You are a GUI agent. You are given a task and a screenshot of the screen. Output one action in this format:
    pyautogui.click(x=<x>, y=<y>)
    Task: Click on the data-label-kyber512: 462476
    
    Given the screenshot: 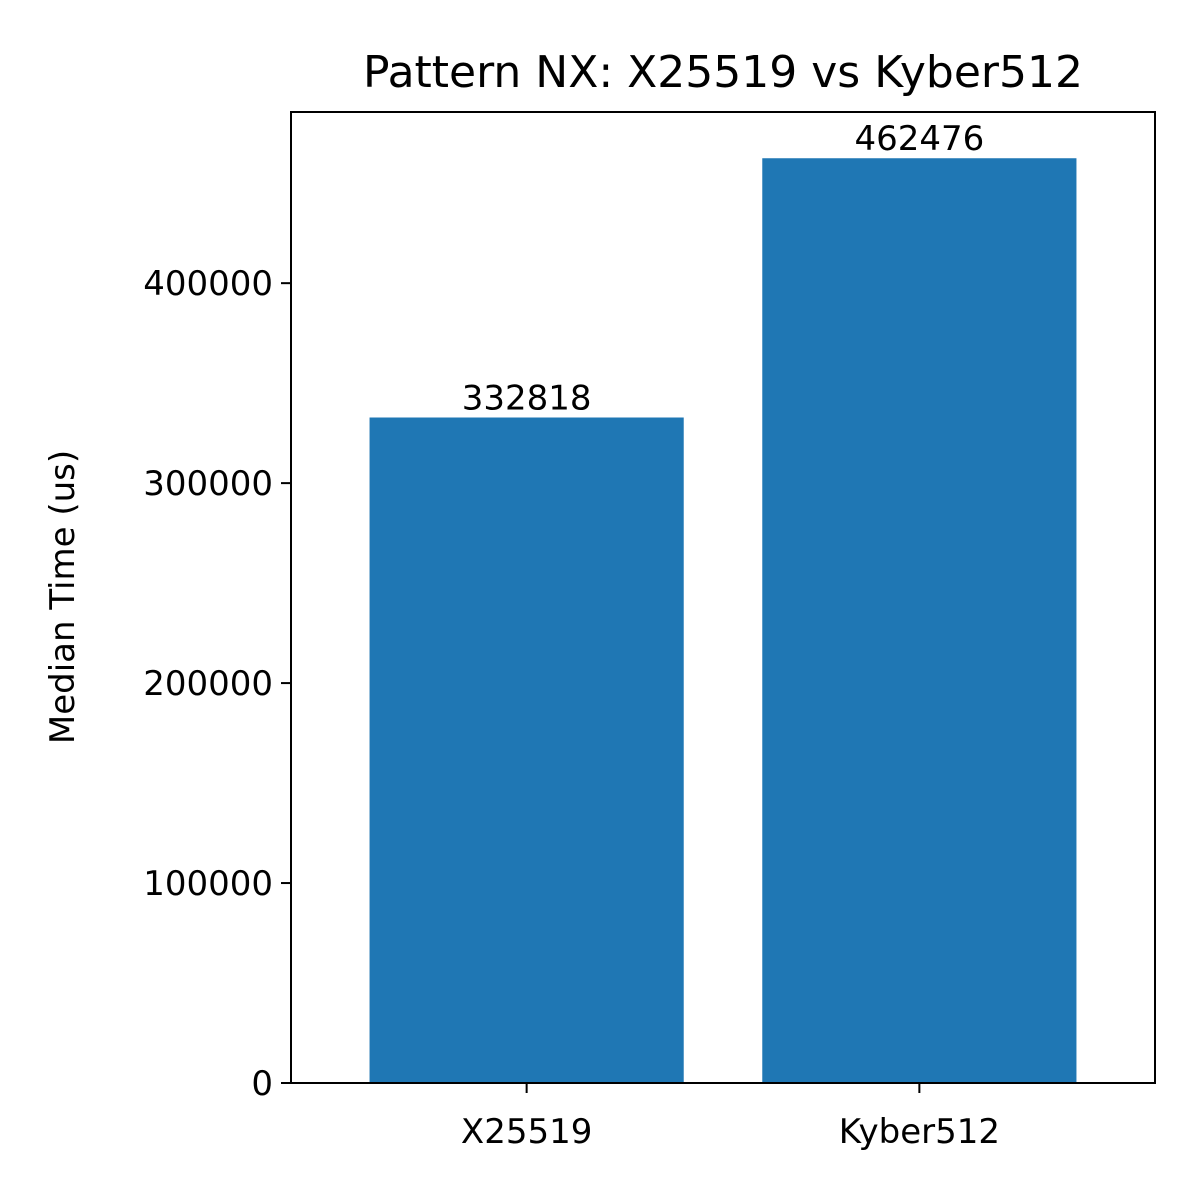 What is the action you would take?
    pyautogui.click(x=919, y=139)
    